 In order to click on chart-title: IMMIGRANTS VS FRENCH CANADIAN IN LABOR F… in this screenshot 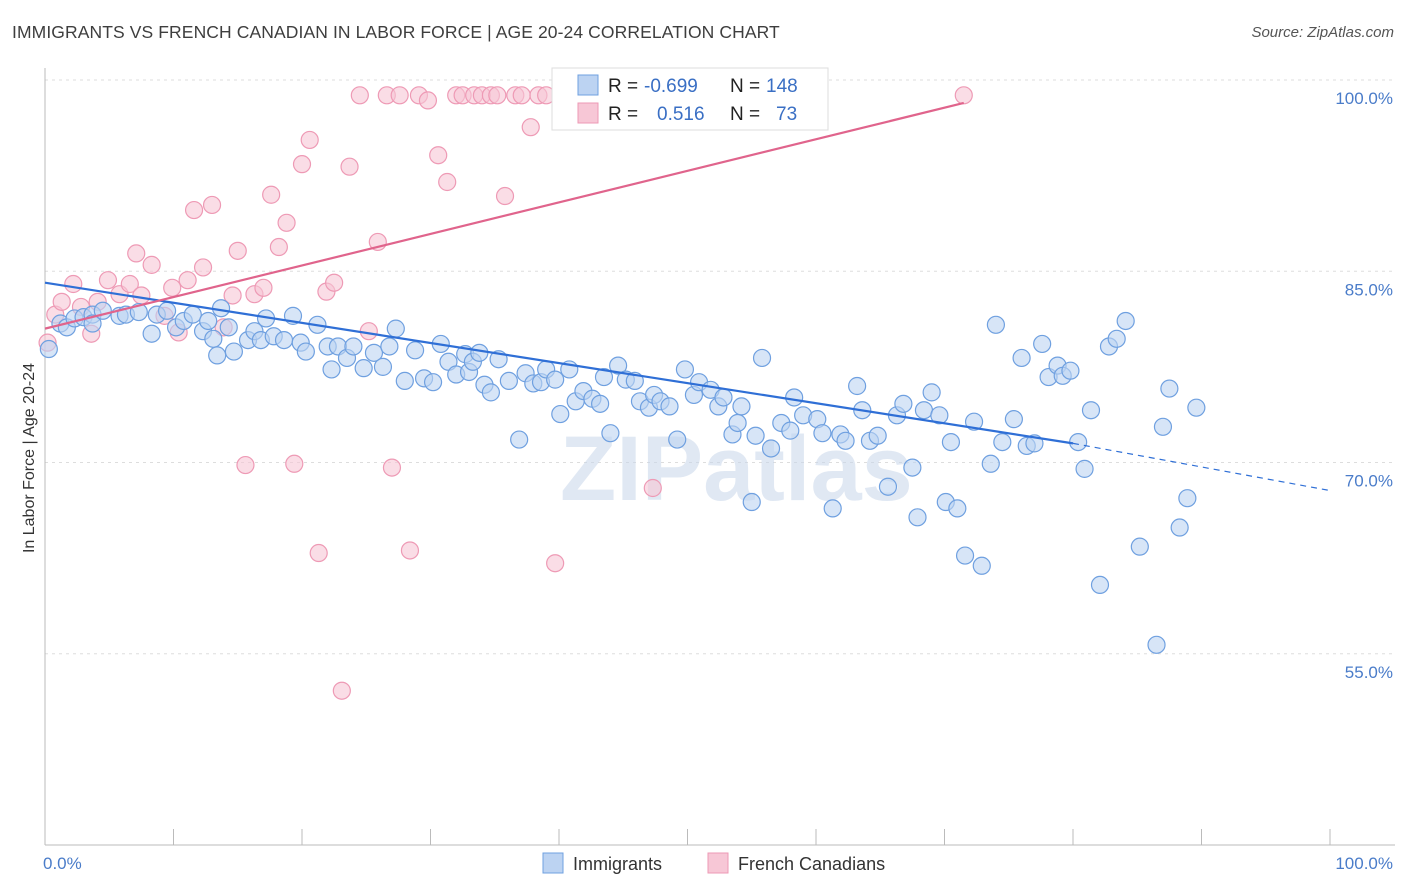, I will do `click(396, 32)`.